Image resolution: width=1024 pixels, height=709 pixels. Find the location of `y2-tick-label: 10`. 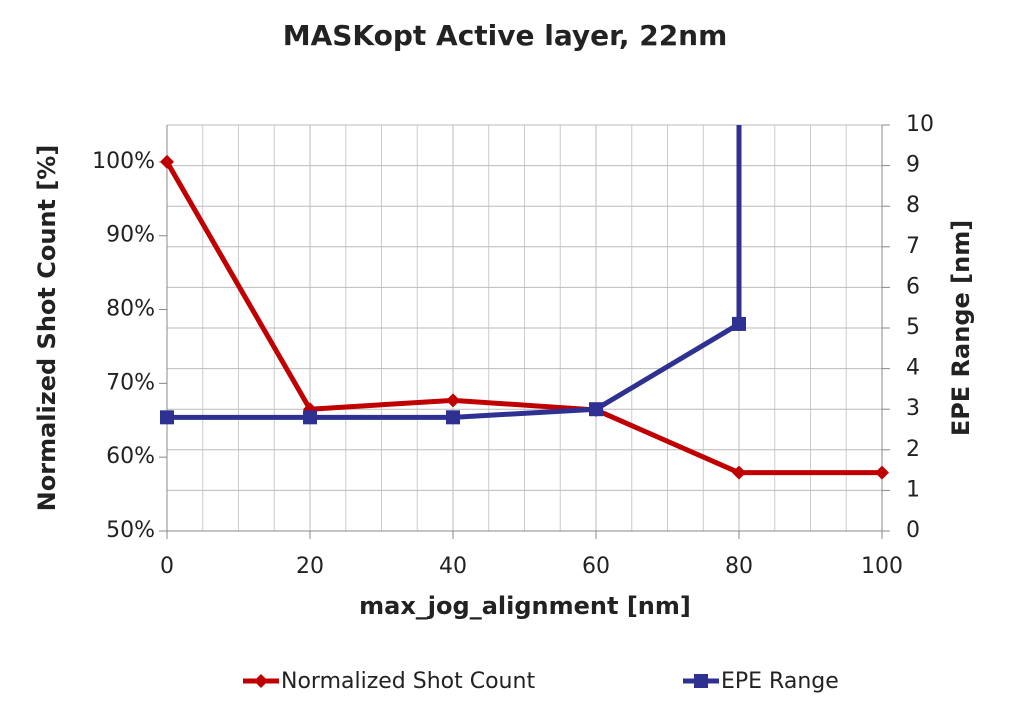

y2-tick-label: 10 is located at coordinates (920, 124).